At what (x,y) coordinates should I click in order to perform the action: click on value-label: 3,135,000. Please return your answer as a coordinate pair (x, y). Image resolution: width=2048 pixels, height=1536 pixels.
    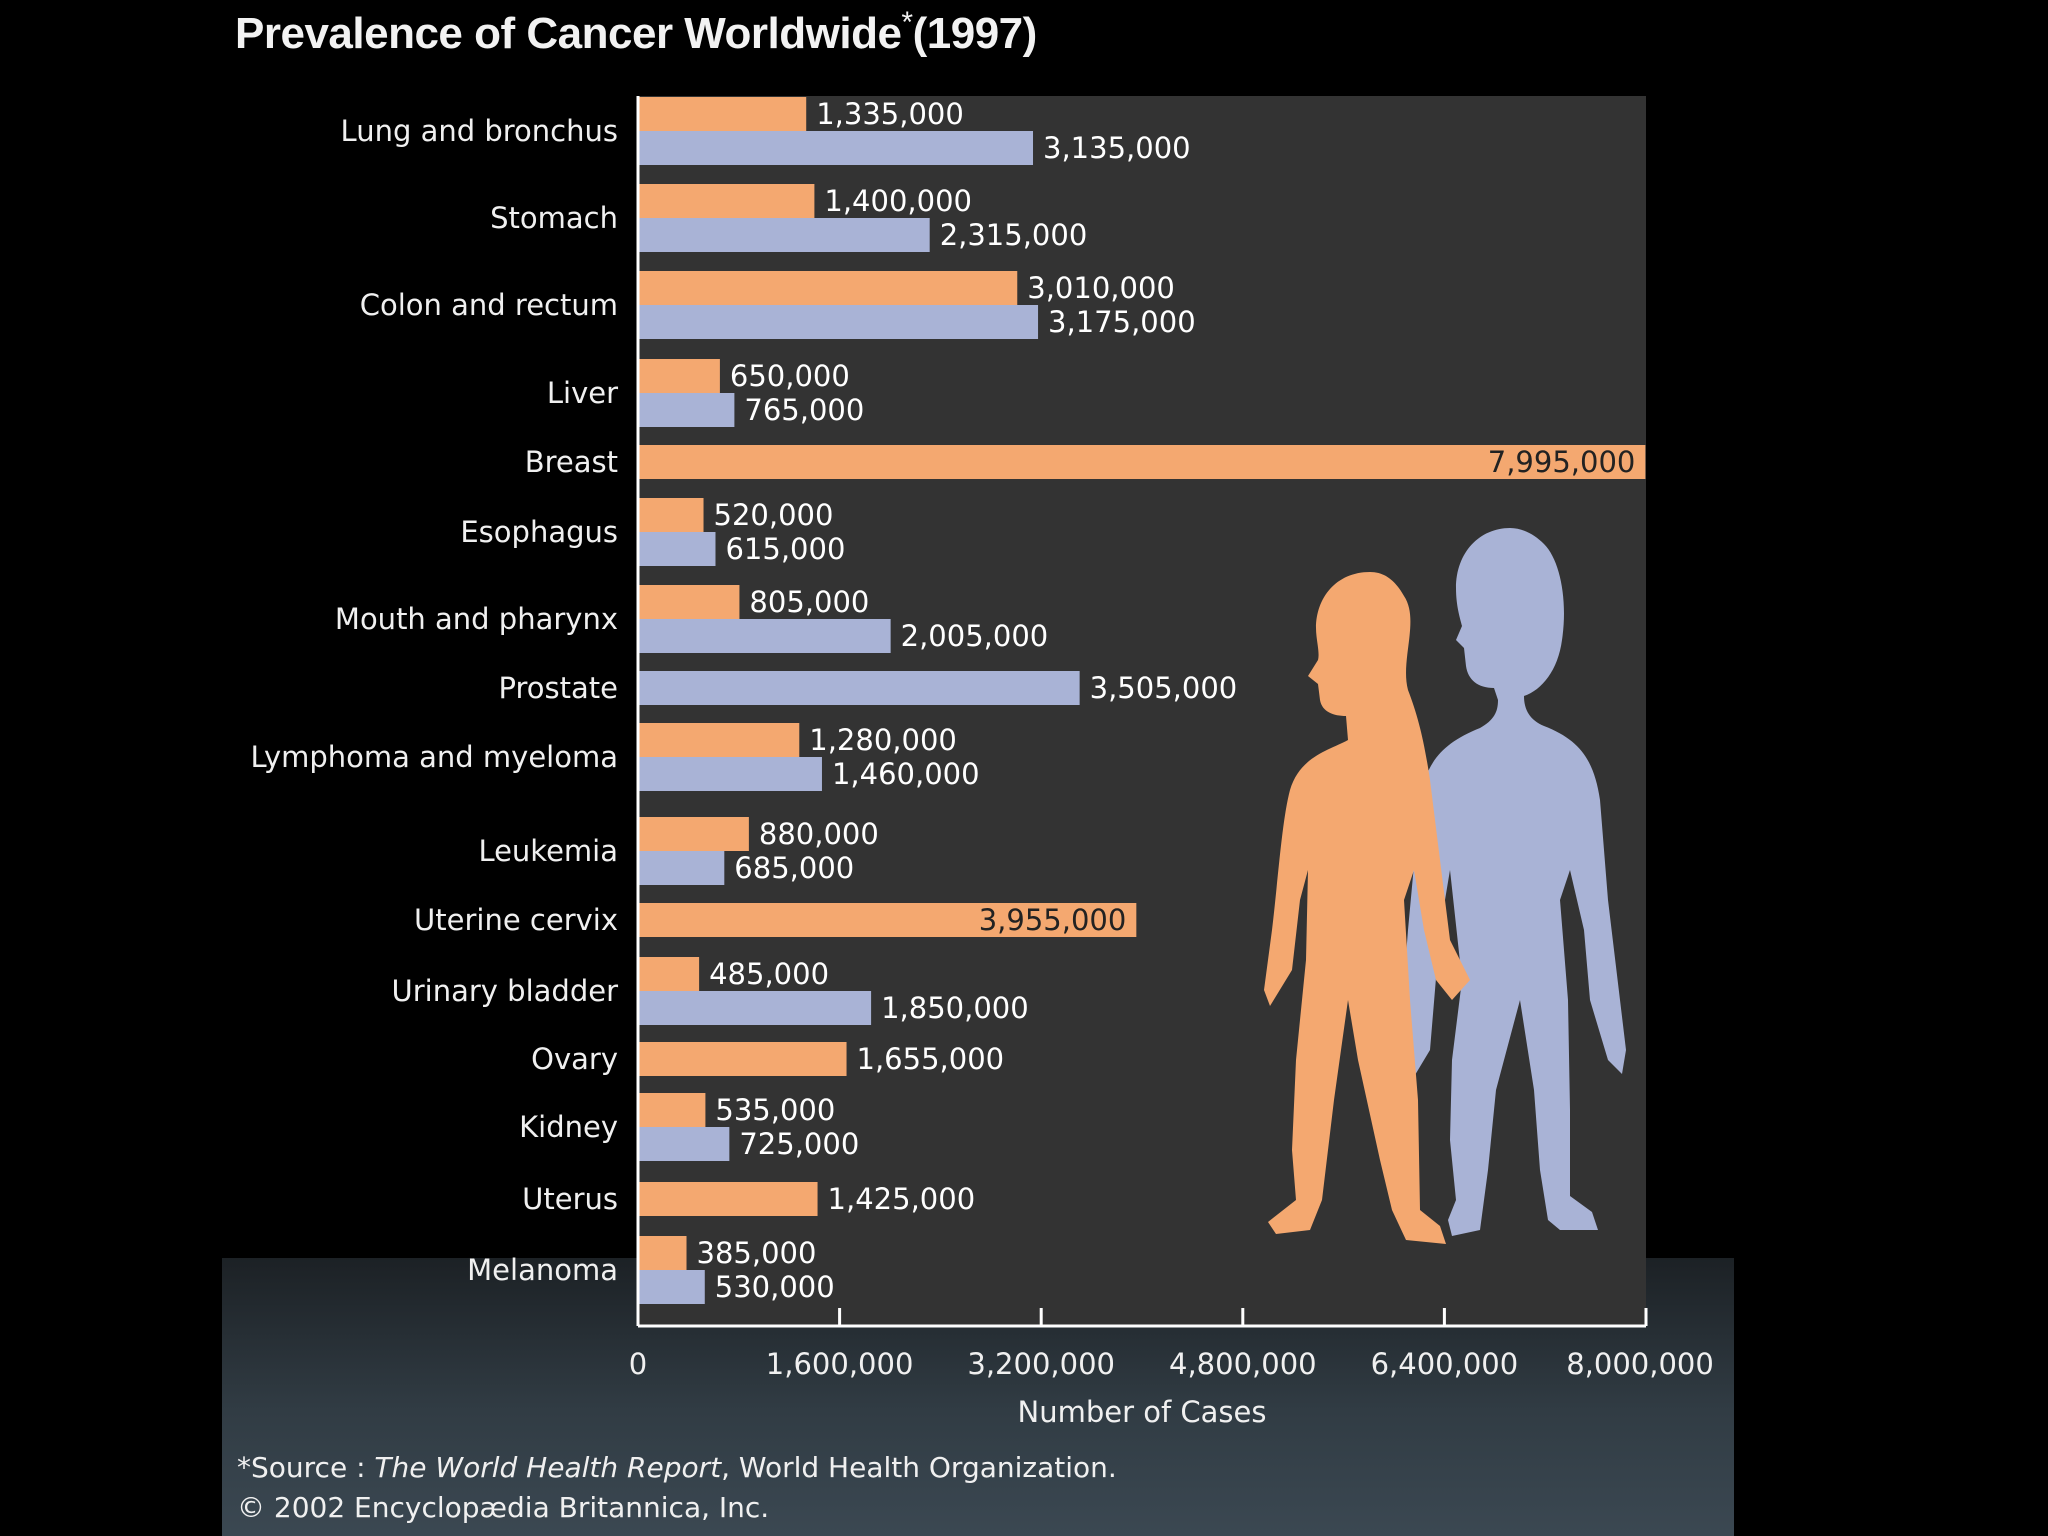
    Looking at the image, I should click on (1117, 148).